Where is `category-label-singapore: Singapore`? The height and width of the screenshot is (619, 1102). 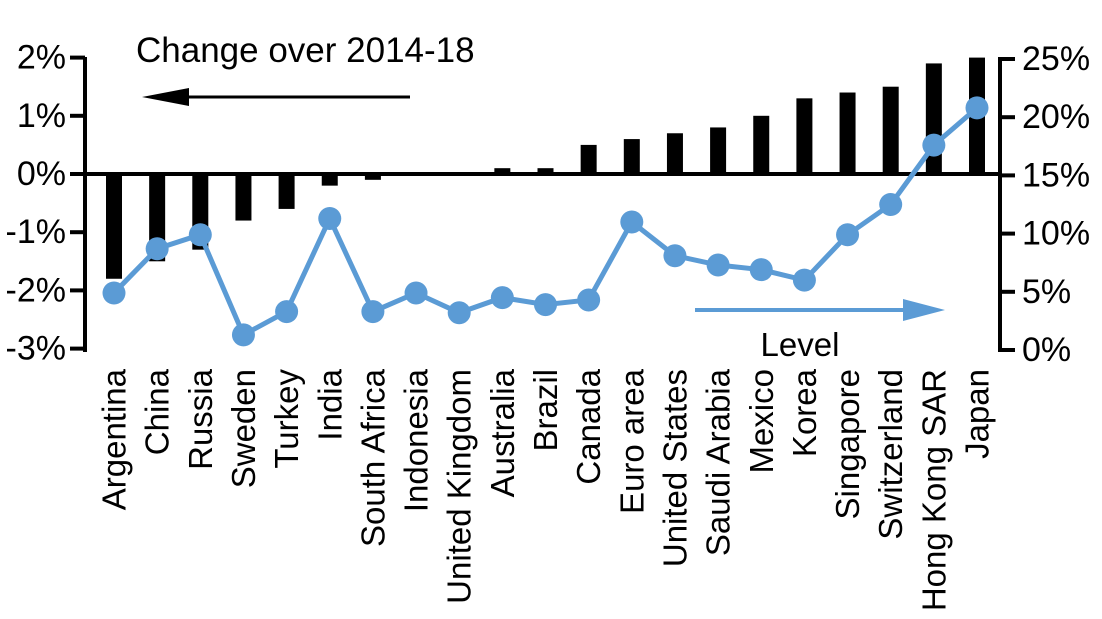
category-label-singapore: Singapore is located at coordinates (847, 444).